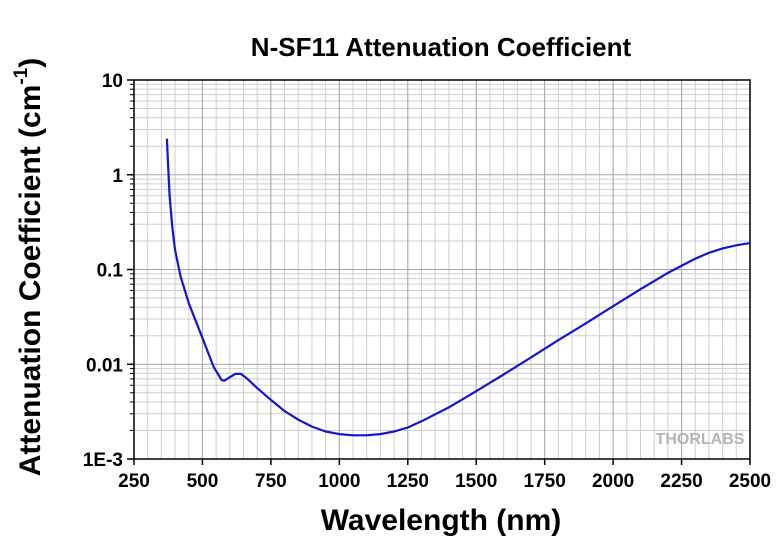  I want to click on x-tick-label: 750, so click(271, 481).